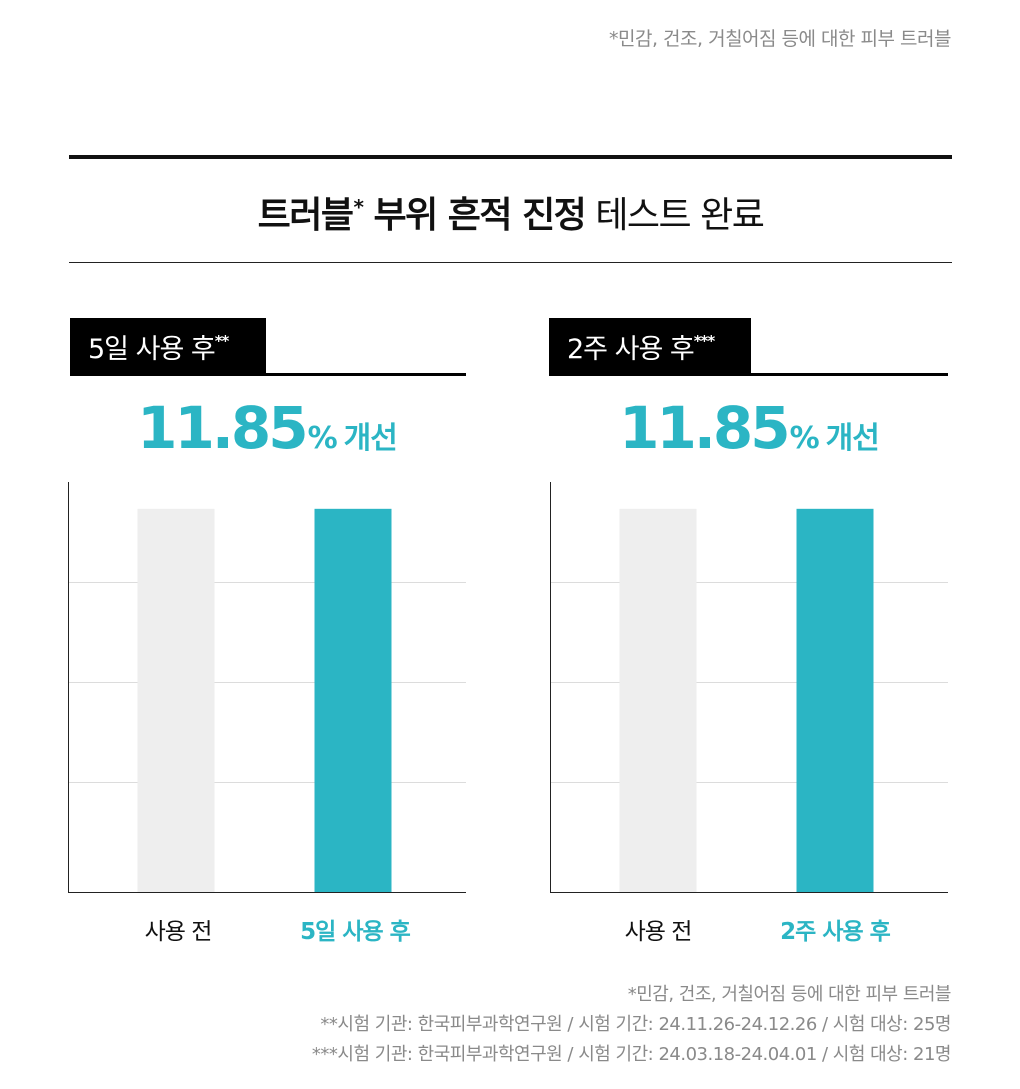 The width and height of the screenshot is (1020, 1089). What do you see at coordinates (510, 262) in the screenshot?
I see `headline-bottom-rule` at bounding box center [510, 262].